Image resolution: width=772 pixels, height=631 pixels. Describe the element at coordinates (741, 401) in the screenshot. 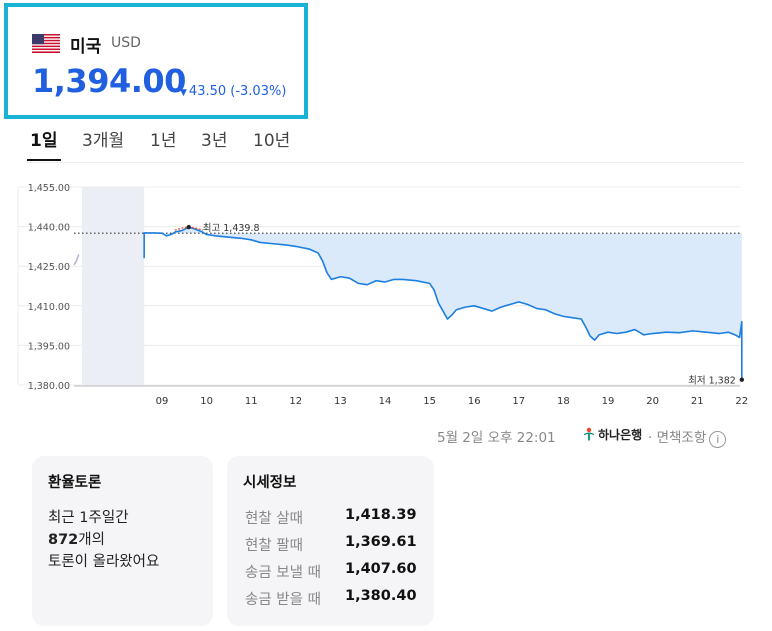

I see `x-tick-label: 22` at that location.